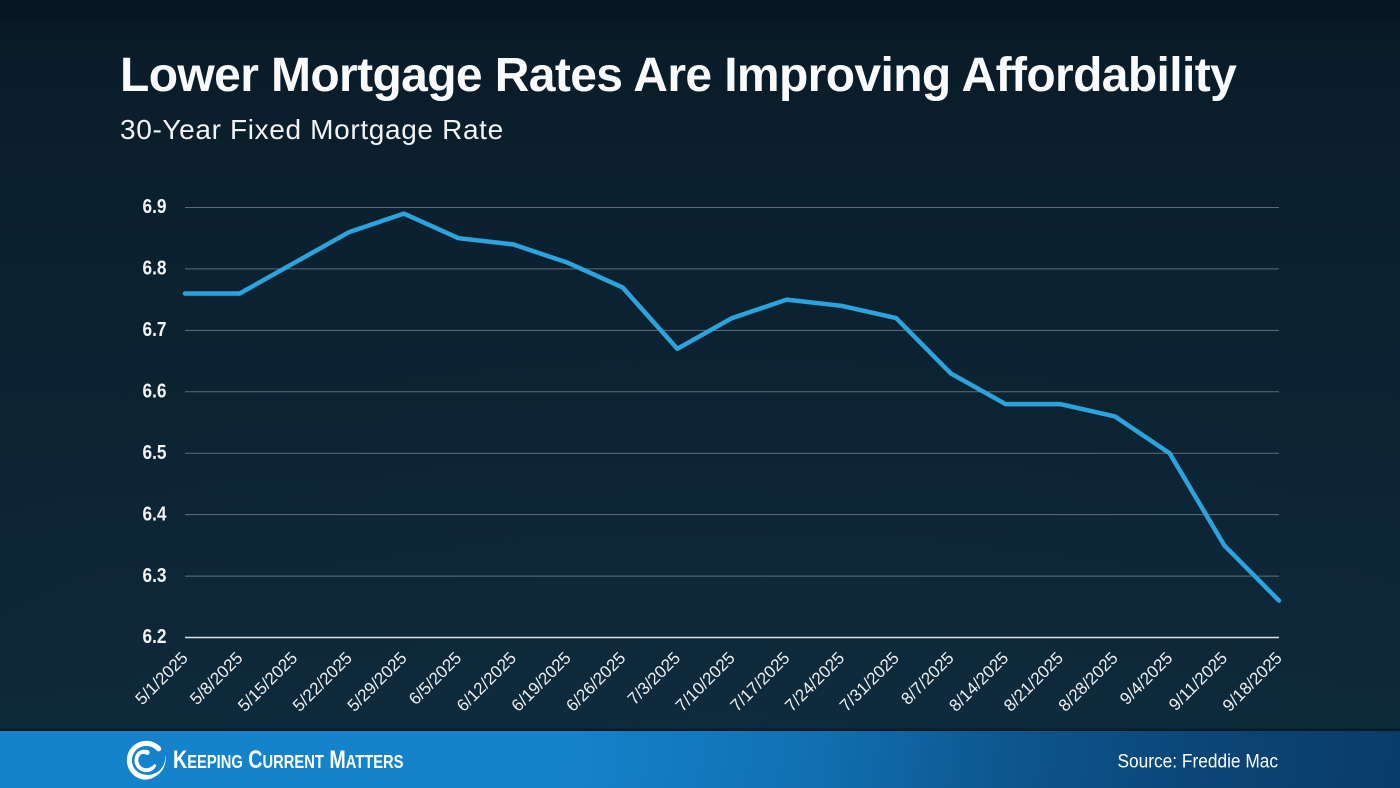 Image resolution: width=1400 pixels, height=788 pixels. What do you see at coordinates (1252, 681) in the screenshot?
I see `svg-text: 9/18/2025` at bounding box center [1252, 681].